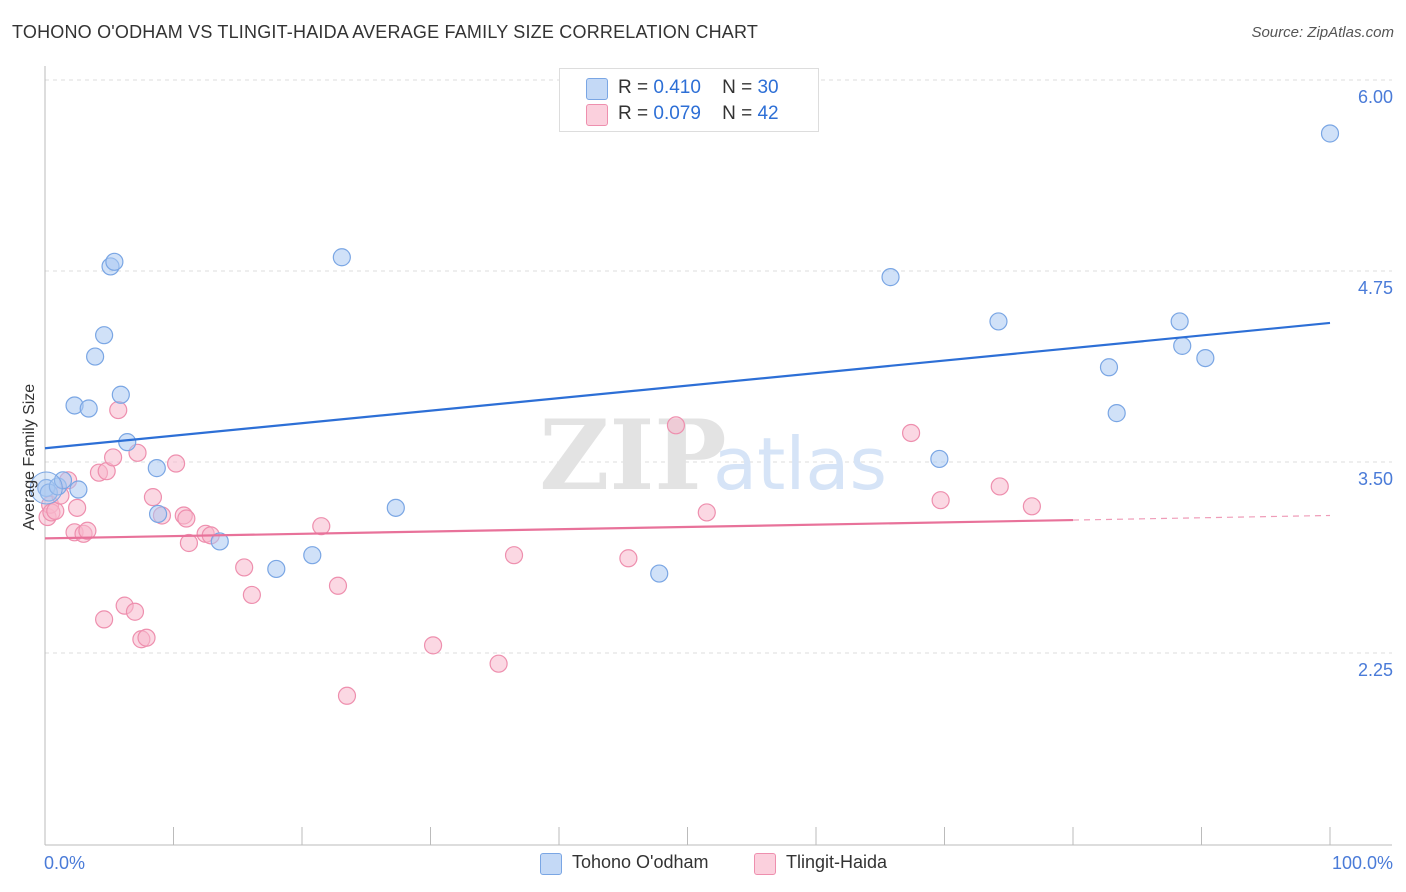 The image size is (1406, 892). What do you see at coordinates (1201, 517) in the screenshot?
I see `trend-line-extension` at bounding box center [1201, 517].